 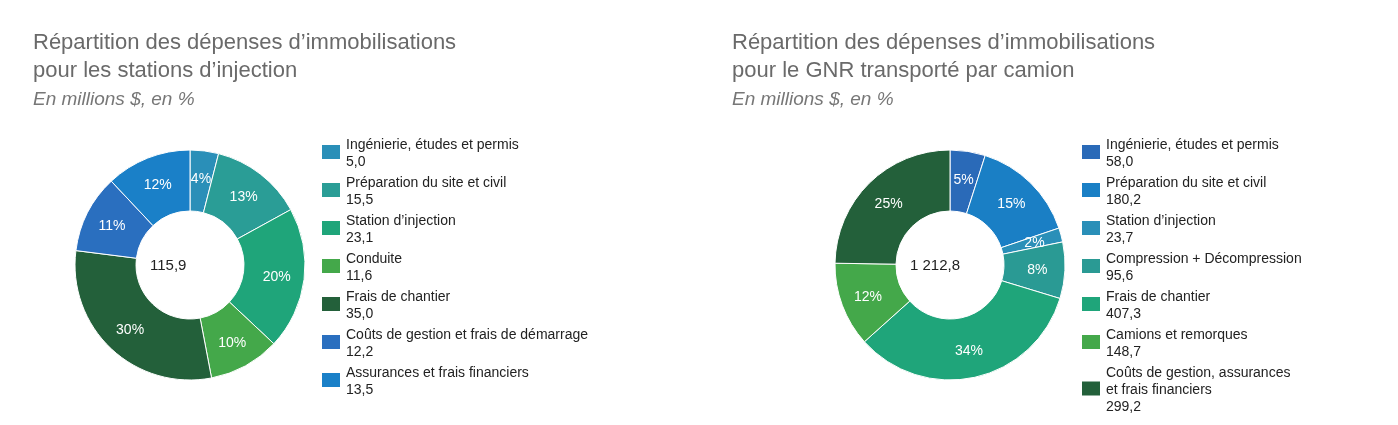 I want to click on legend-label: Camions et remorques 148,7, so click(x=1177, y=342).